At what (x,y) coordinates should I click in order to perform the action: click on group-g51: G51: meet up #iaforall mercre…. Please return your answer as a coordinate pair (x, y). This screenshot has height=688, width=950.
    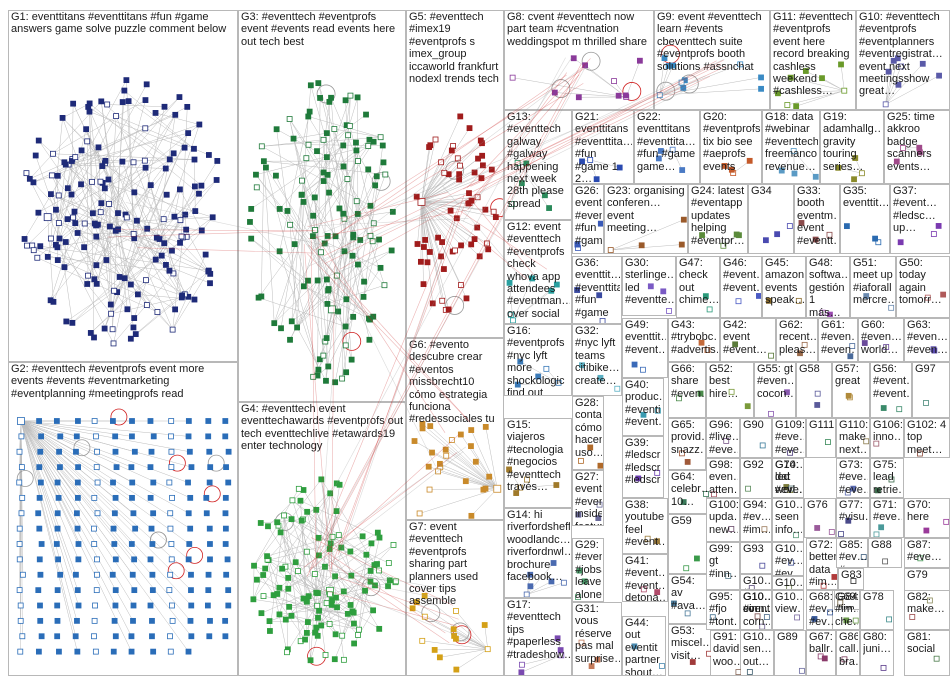
    Looking at the image, I should click on (873, 287).